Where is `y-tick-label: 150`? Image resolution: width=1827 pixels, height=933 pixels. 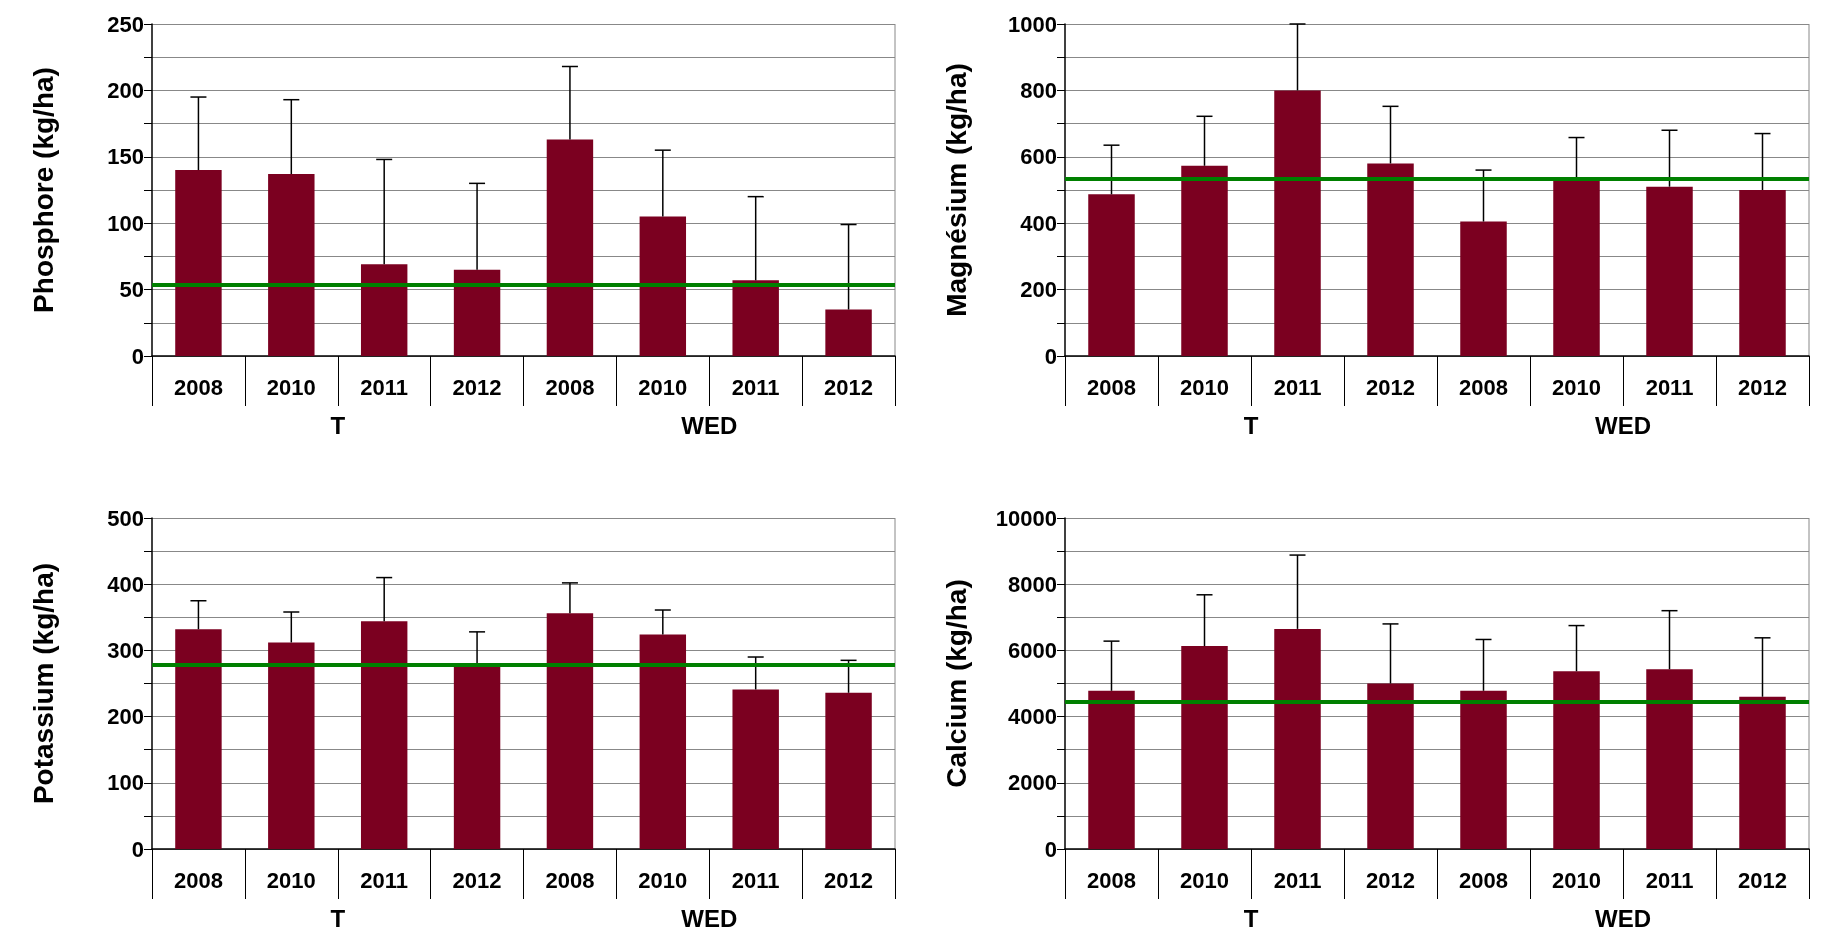
y-tick-label: 150 is located at coordinates (125, 157).